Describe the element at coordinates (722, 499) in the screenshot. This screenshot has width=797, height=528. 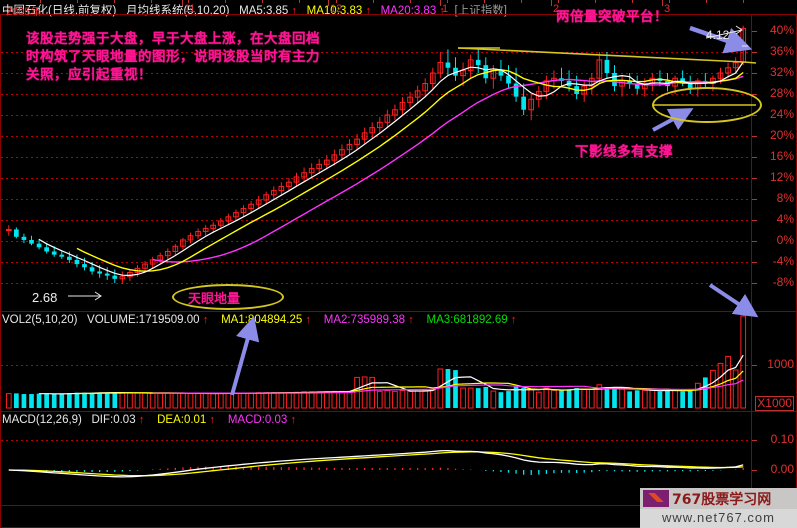
I see `watermark-title: 767股票学习网` at that location.